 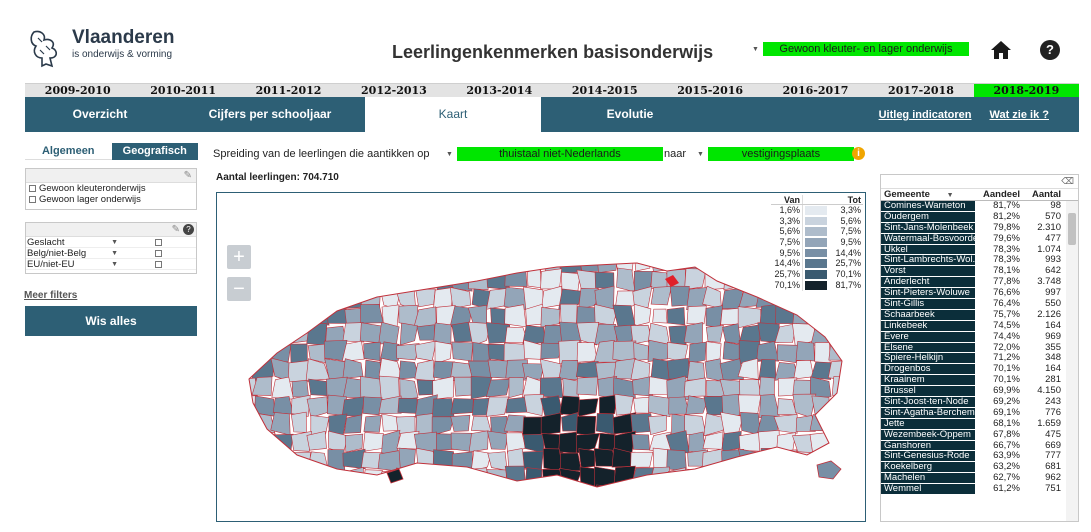 I want to click on table-row: Sint-Lambrechts-Wol... 78,3% 993, so click(x=979, y=261).